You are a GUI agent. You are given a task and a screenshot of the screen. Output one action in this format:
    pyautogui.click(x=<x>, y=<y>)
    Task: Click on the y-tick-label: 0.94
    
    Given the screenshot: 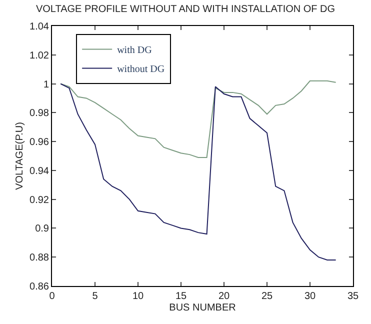 What is the action you would take?
    pyautogui.click(x=40, y=171)
    